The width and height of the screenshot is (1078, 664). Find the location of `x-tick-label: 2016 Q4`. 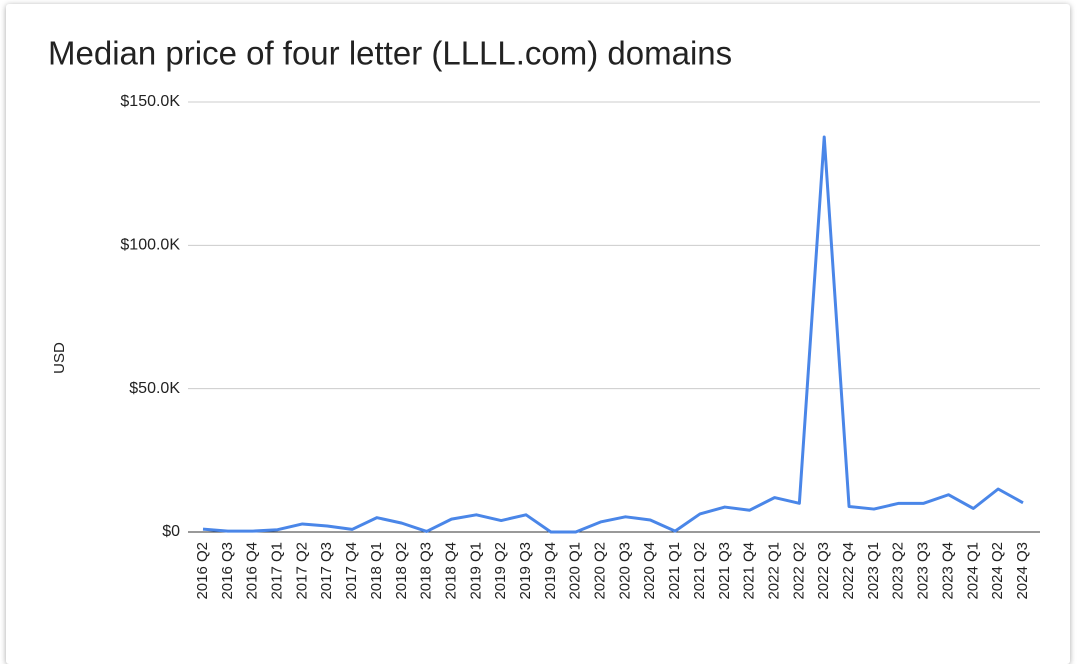

x-tick-label: 2016 Q4 is located at coordinates (252, 571).